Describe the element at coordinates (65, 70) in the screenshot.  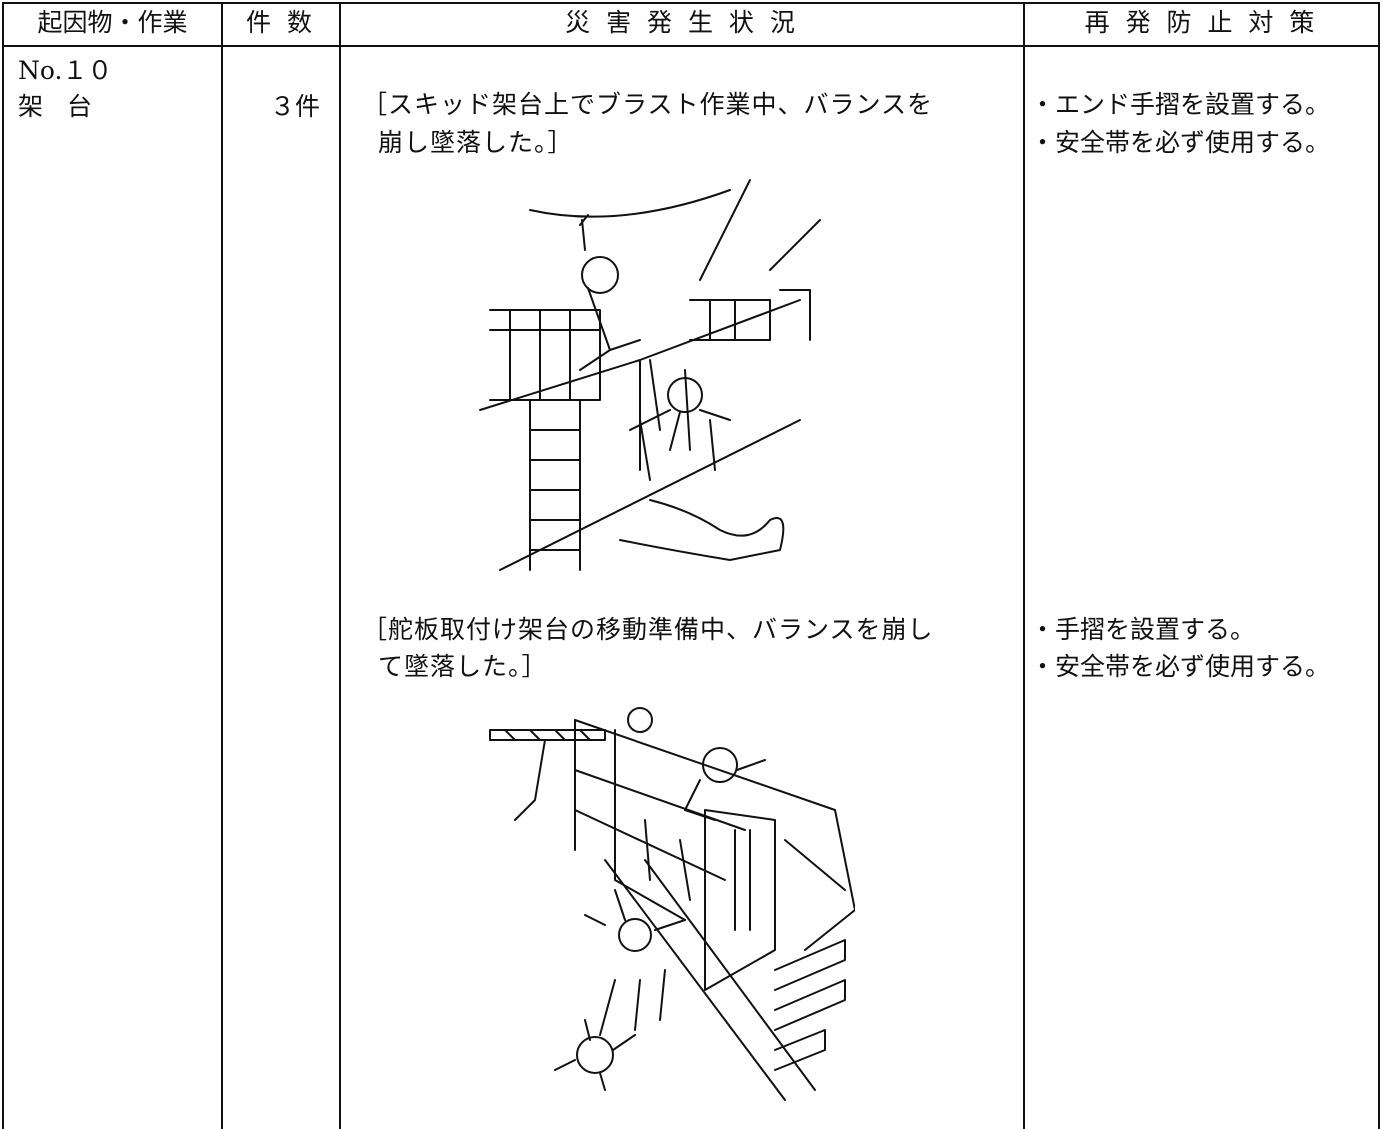
I see `item-no: No.１０` at that location.